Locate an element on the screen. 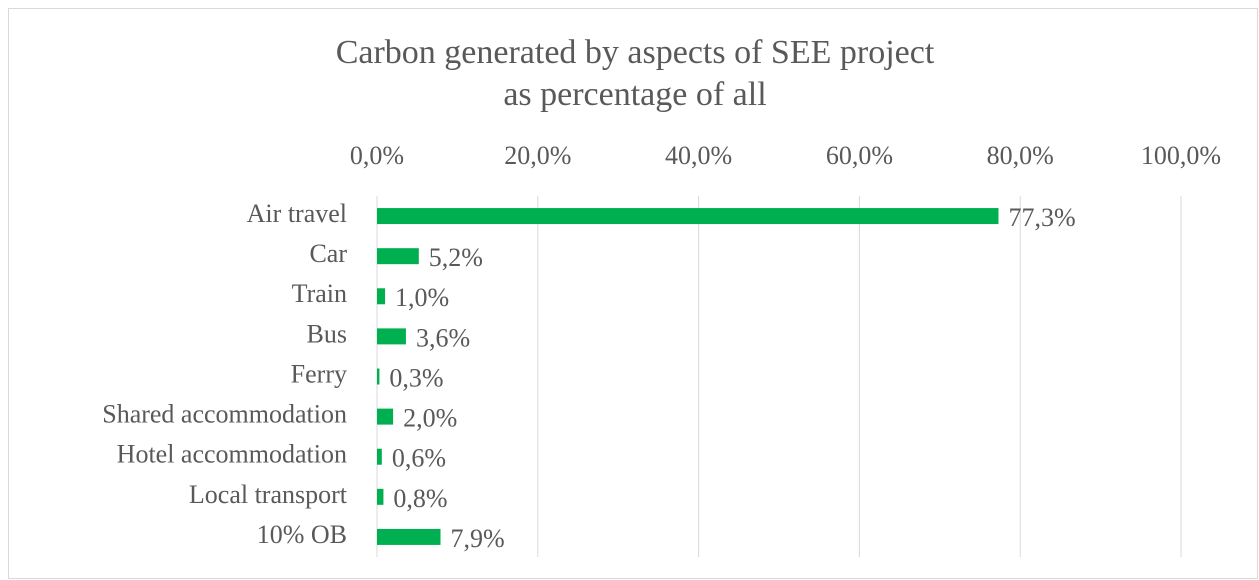 The height and width of the screenshot is (580, 1259). data-label: 0,6% is located at coordinates (419, 458).